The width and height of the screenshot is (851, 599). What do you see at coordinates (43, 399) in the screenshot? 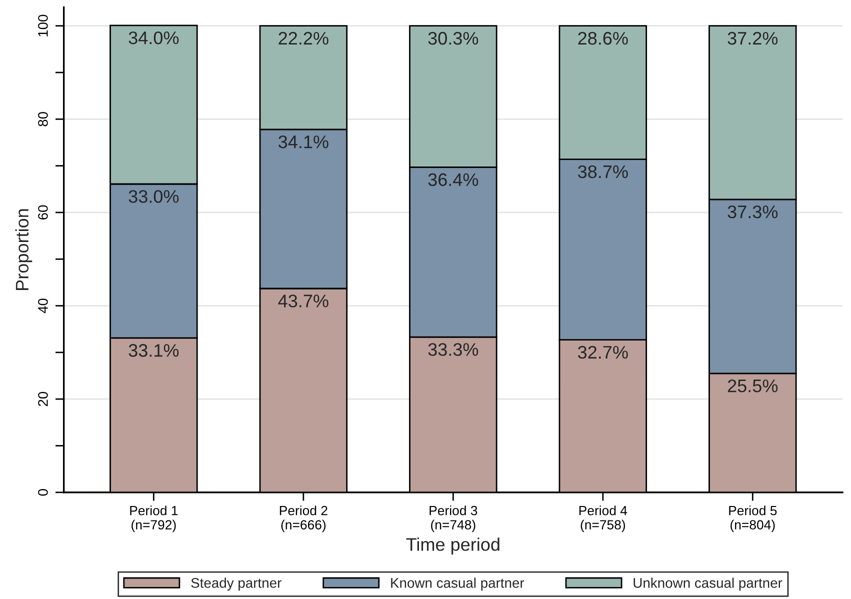
I see `y-tick-label: 20` at bounding box center [43, 399].